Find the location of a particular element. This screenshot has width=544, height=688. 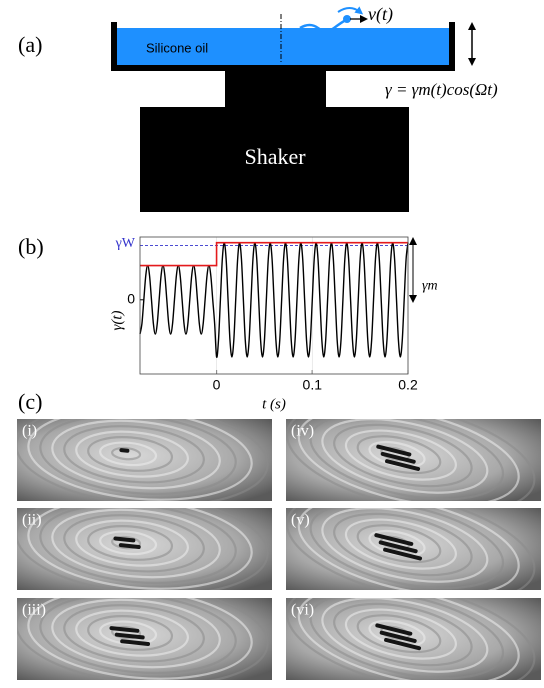

photo-label: (i) is located at coordinates (29, 431).